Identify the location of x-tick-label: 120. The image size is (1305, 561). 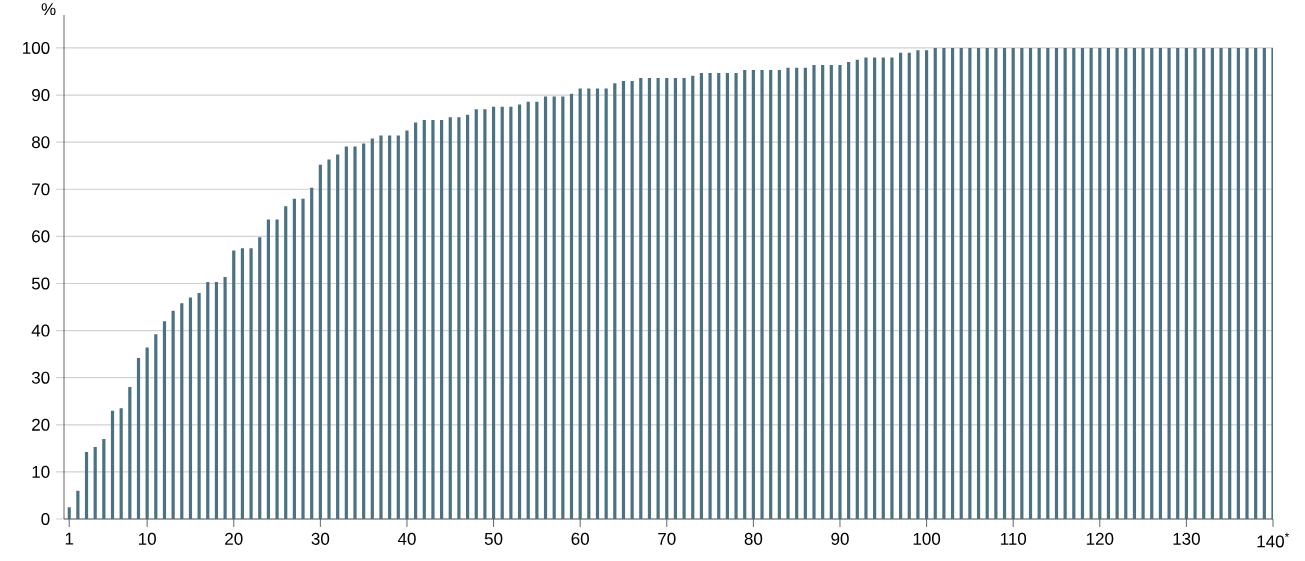
(1100, 538).